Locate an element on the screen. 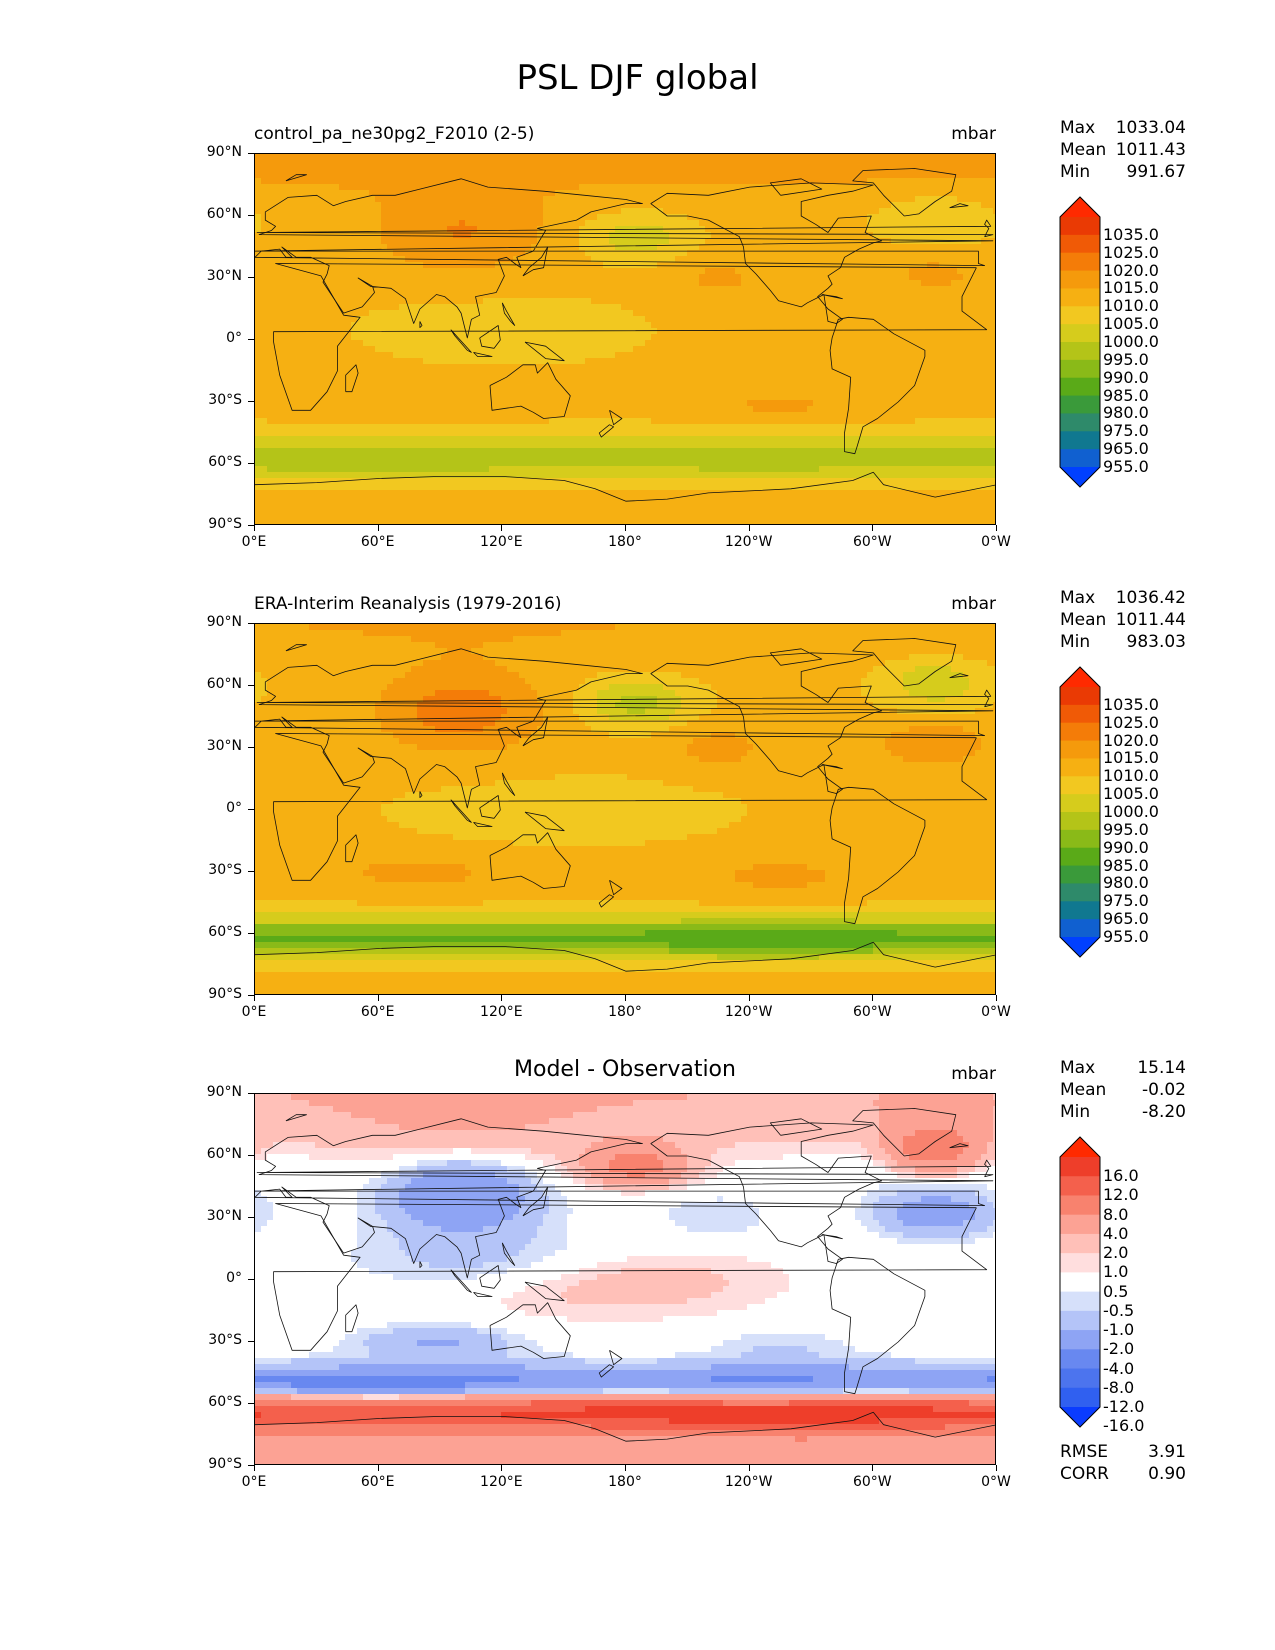 This screenshot has height=1650, width=1275. colorbar-label: 4.0 is located at coordinates (1115, 1233).